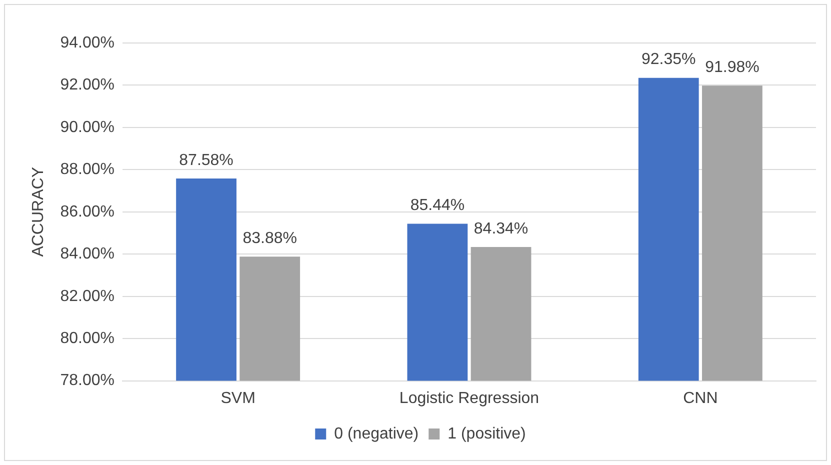  I want to click on data-label: 91.98%, so click(732, 67).